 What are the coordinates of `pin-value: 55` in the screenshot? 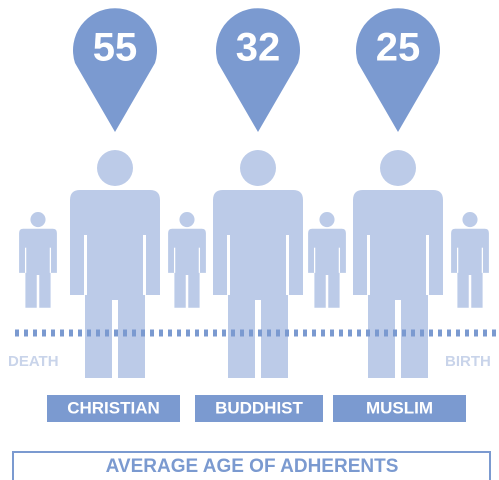 It's located at (115, 48).